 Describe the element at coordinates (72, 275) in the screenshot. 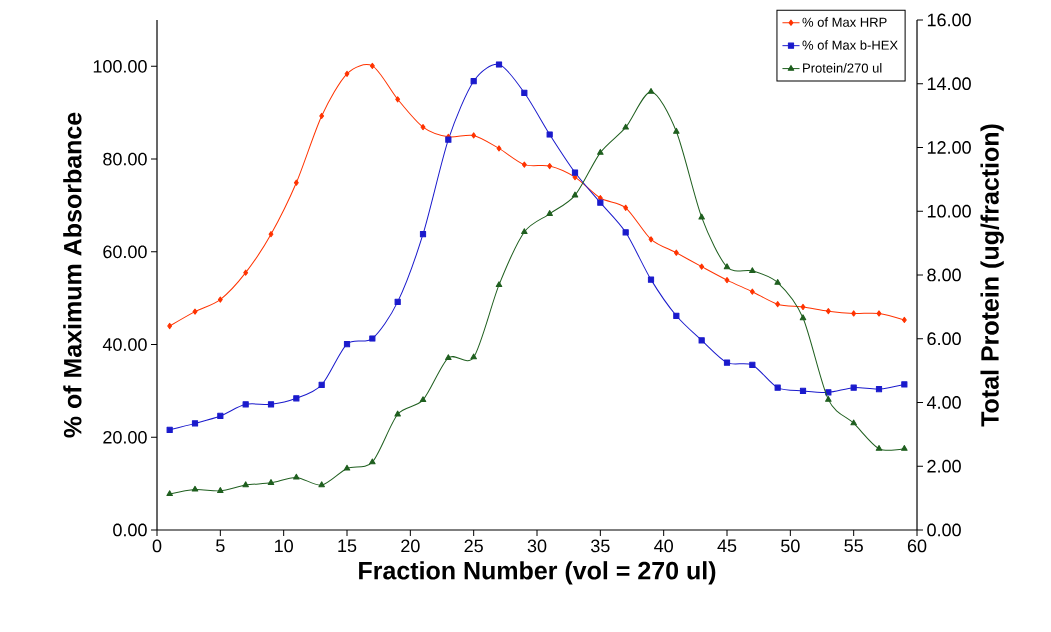

I see `y-axis-title: % of Maximum Absorbance` at that location.